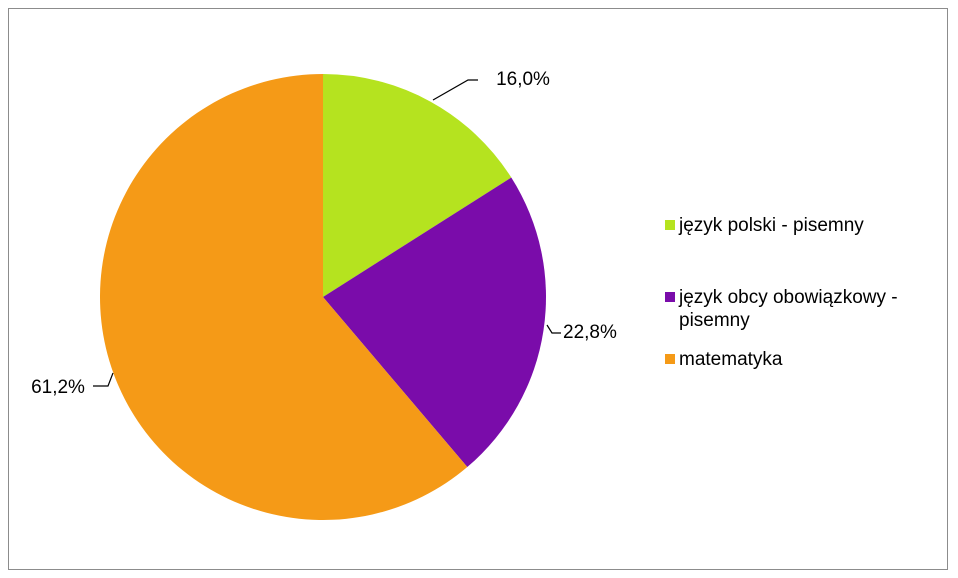 This screenshot has height=578, width=958. I want to click on legend-swatch-matematyka, so click(670, 359).